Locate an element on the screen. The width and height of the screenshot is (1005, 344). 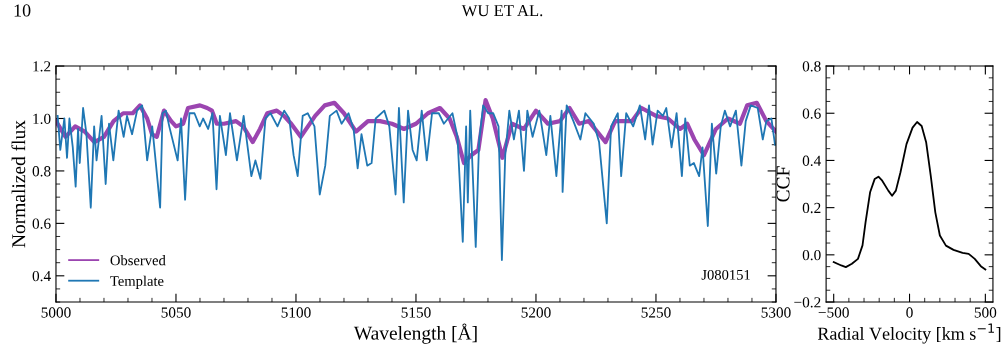
y-axis-title: Normalized flux is located at coordinates (18, 184).